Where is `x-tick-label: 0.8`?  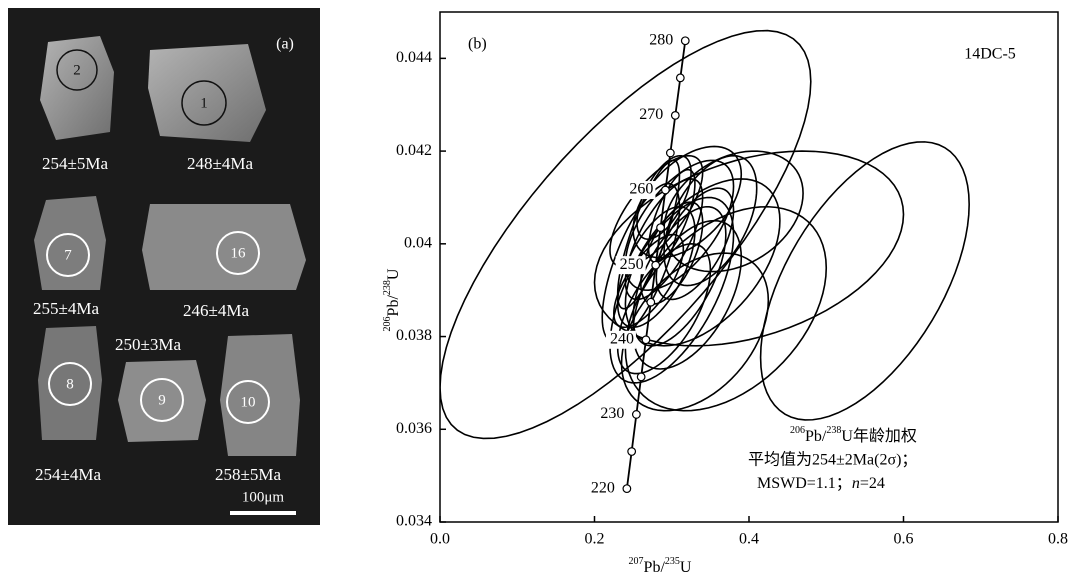 x-tick-label: 0.8 is located at coordinates (1058, 539).